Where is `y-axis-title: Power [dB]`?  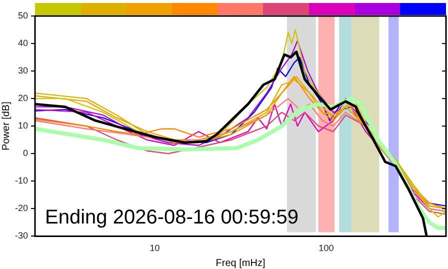 y-axis-title: Power [dB] is located at coordinates (6, 126).